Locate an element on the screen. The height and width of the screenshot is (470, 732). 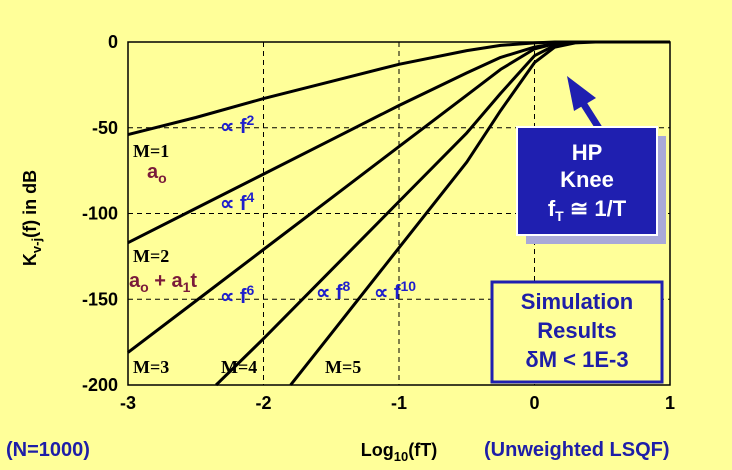
label-m4: M=4 is located at coordinates (239, 367).